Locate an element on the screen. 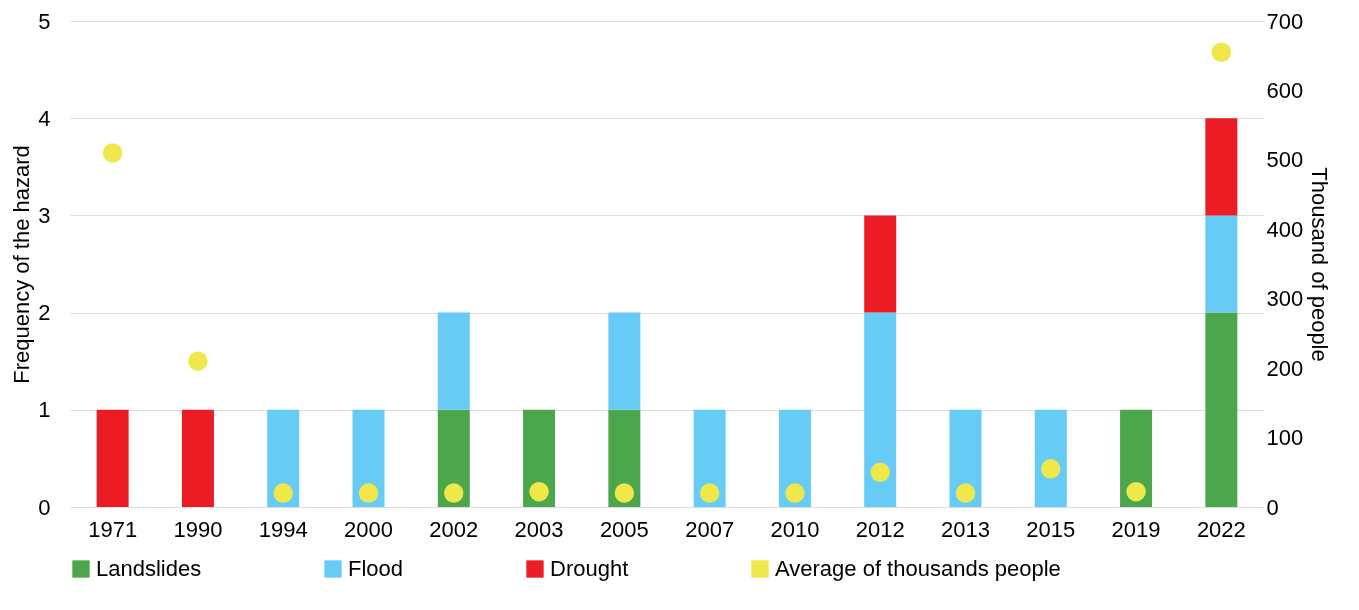  y2-tick-label: 600 is located at coordinates (1285, 90).